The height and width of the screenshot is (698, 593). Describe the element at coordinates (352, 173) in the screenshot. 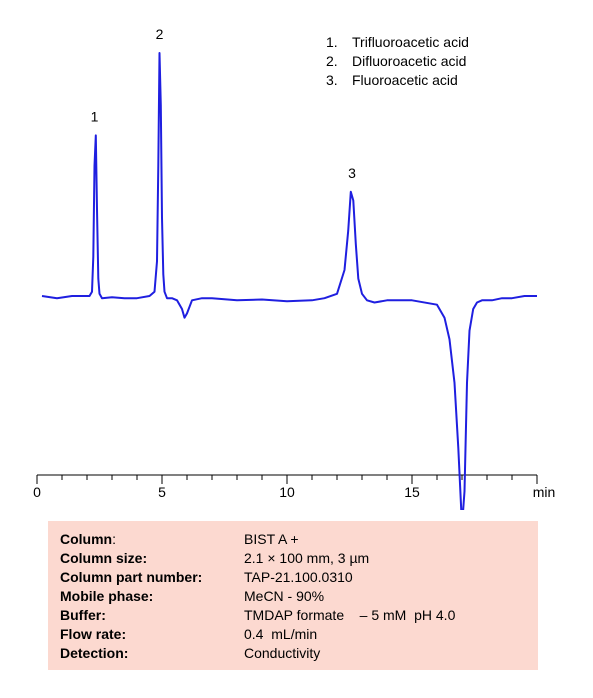

I see `peak-label: 3` at that location.